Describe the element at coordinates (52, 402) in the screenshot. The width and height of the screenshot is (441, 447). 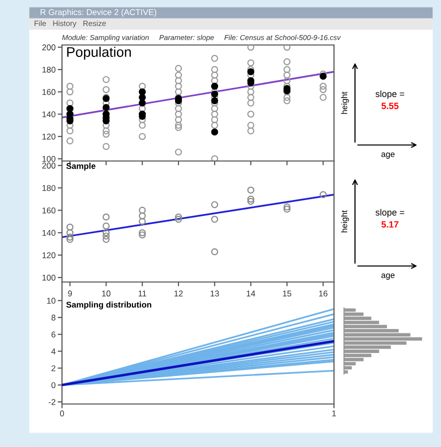
I see `y-tick-label: -2` at that location.